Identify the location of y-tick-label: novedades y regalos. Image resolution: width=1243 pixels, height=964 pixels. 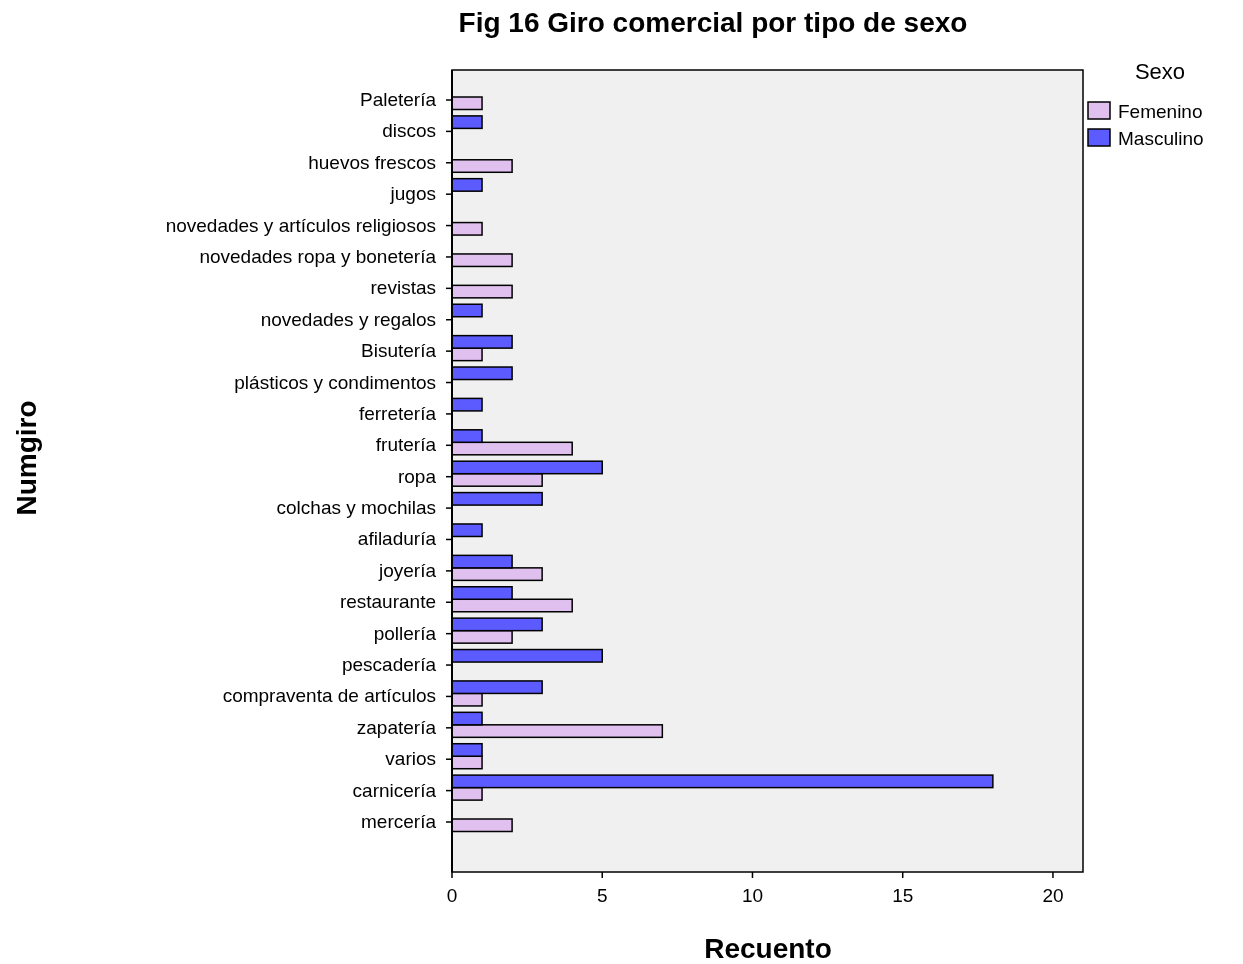
(348, 319).